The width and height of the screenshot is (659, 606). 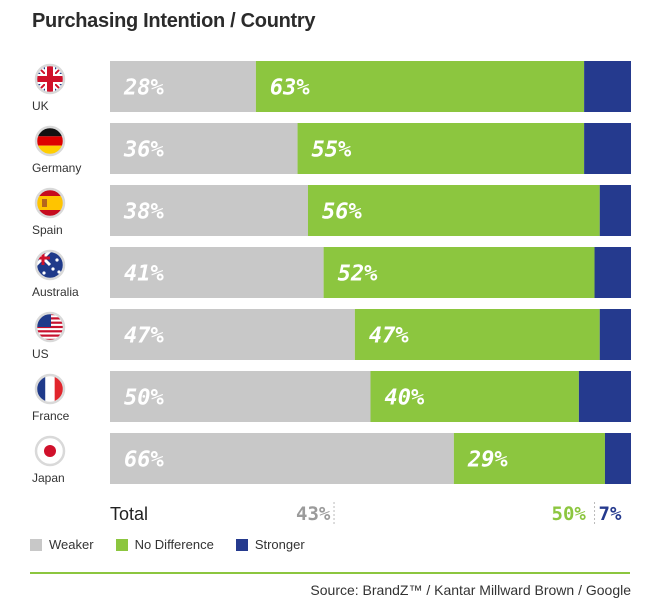 I want to click on data-label-no-difference: 63%, so click(x=290, y=88).